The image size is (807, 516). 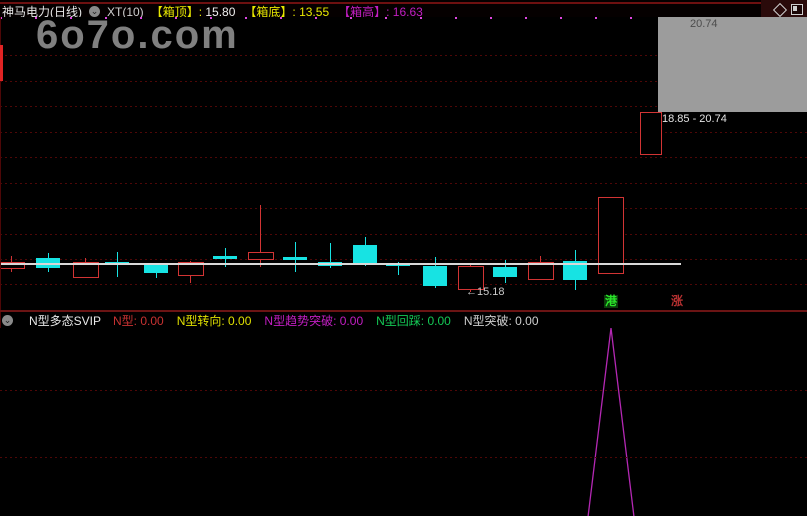 What do you see at coordinates (694, 119) in the screenshot?
I see `price-range-label: 18.85 - 20.74` at bounding box center [694, 119].